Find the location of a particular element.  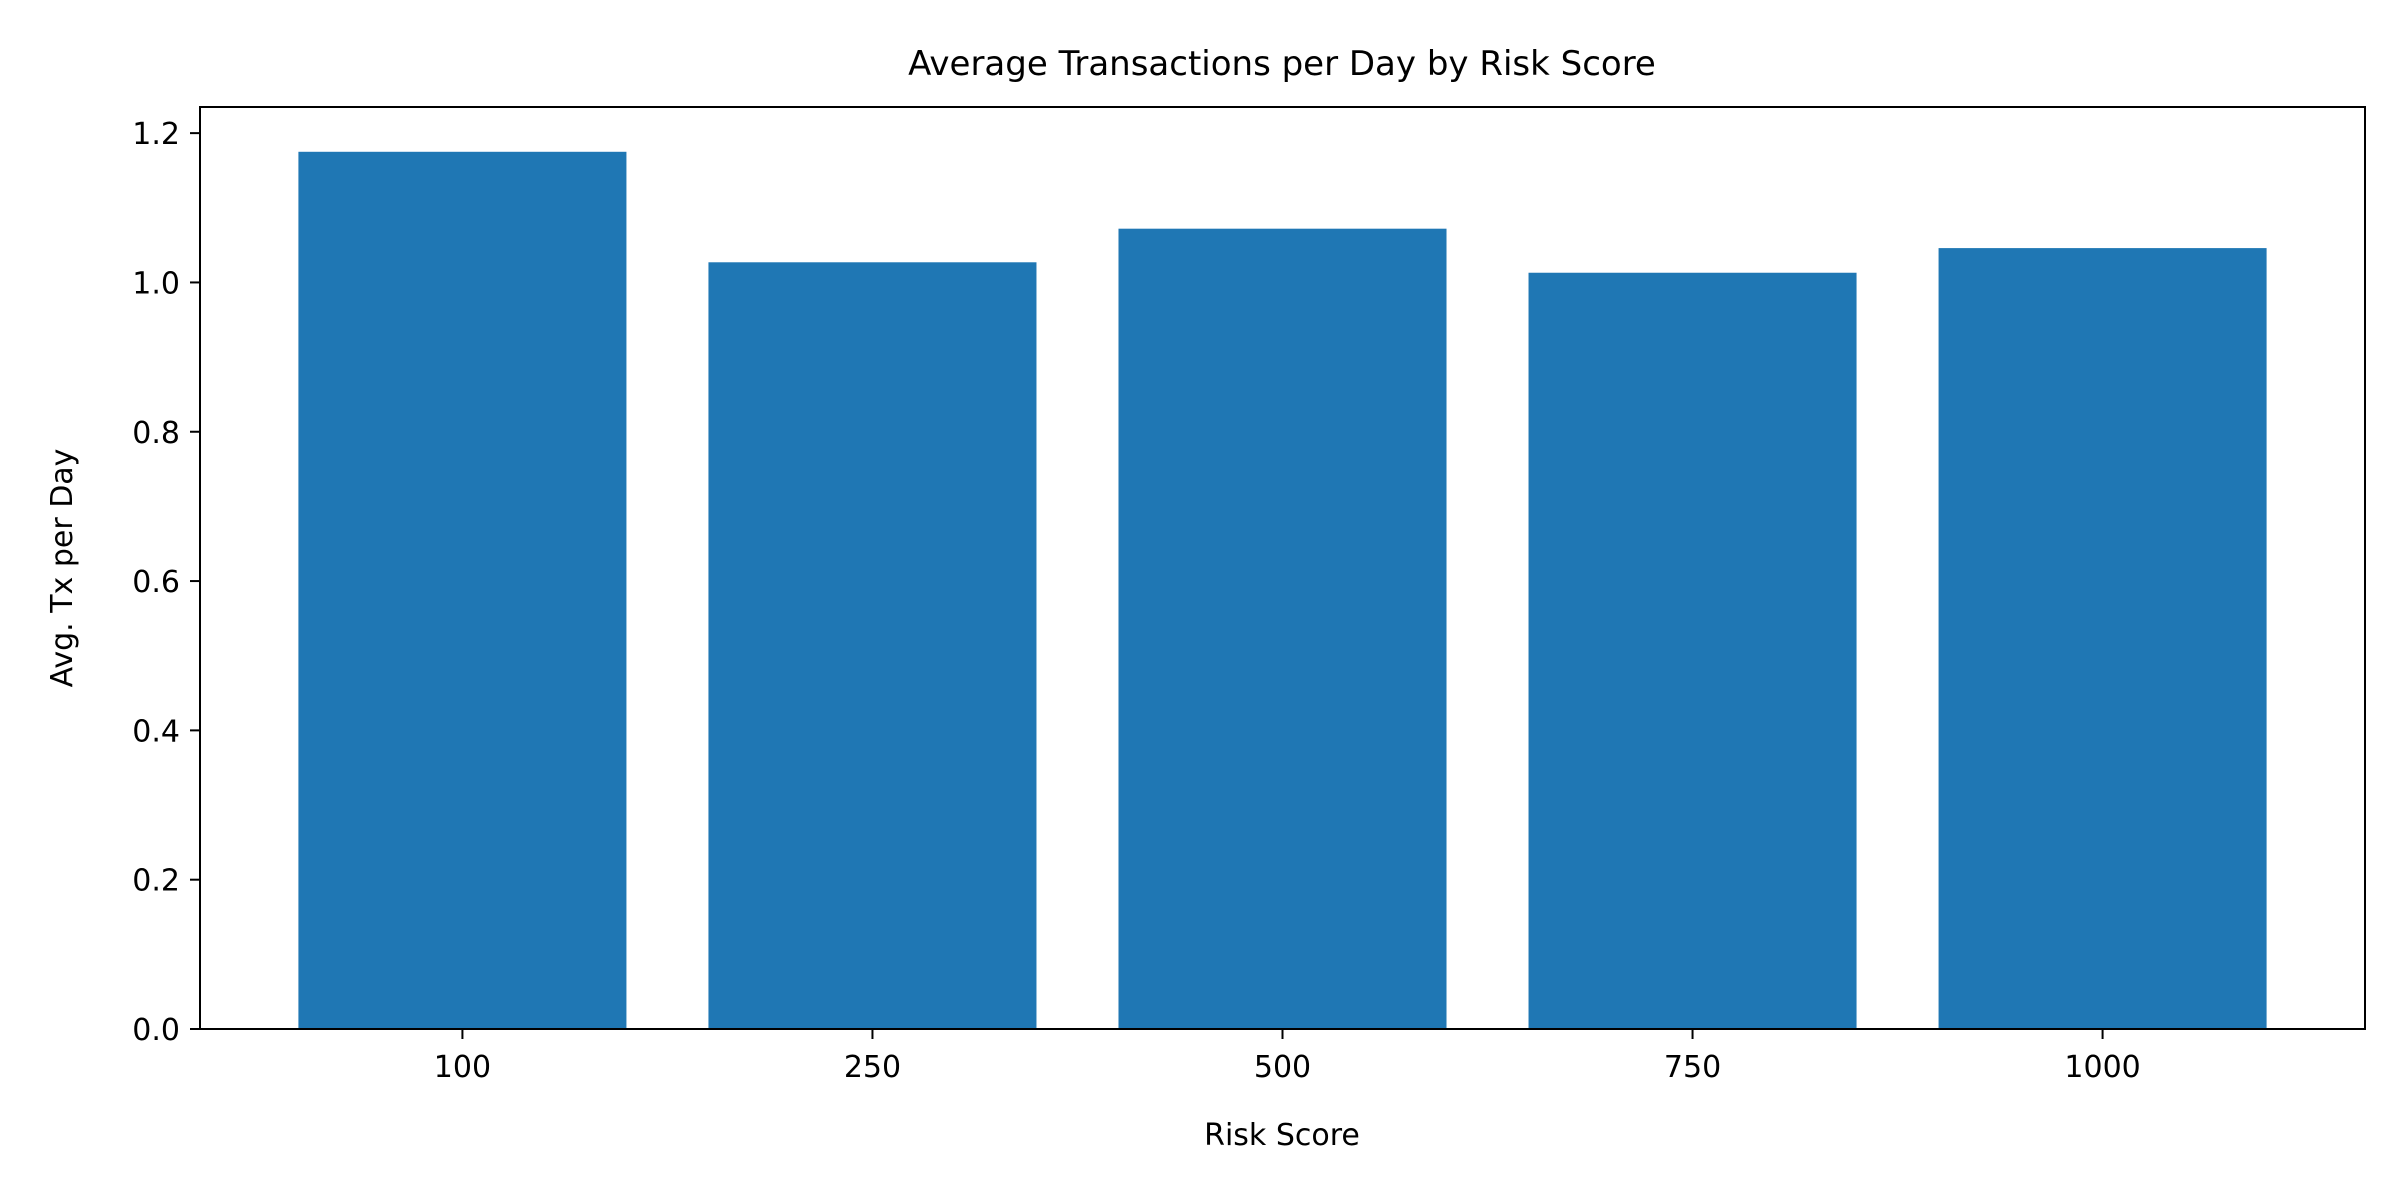

x-tick-label: 750 is located at coordinates (1692, 1067).